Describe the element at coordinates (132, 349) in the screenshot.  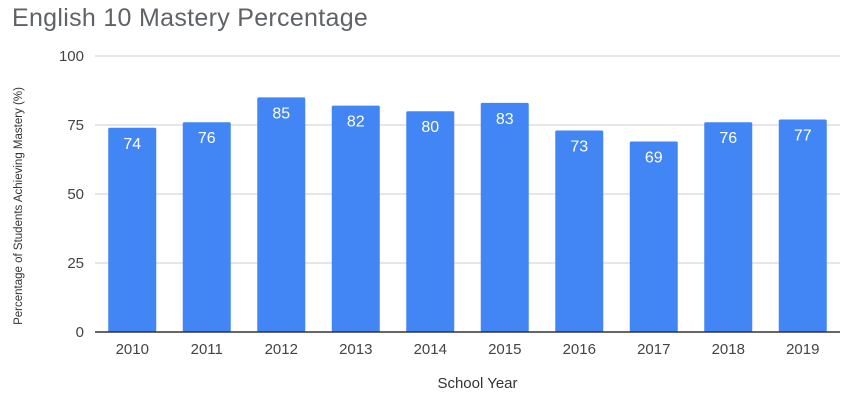
I see `x-tick-label: 2010` at that location.